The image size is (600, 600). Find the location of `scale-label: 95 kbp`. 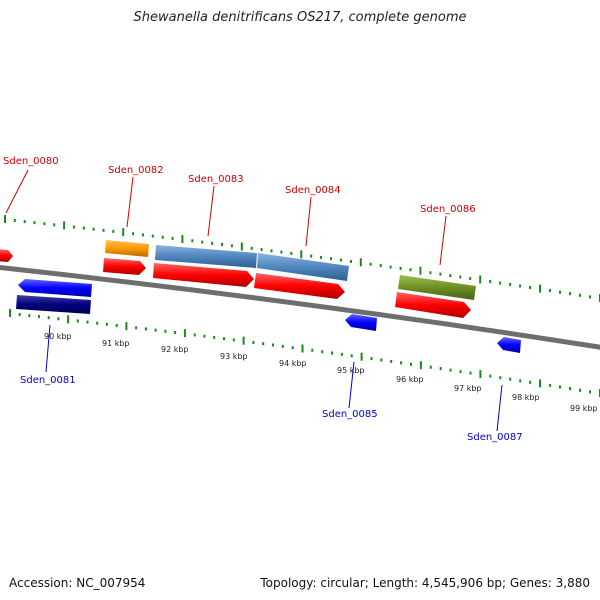

scale-label: 95 kbp is located at coordinates (351, 370).